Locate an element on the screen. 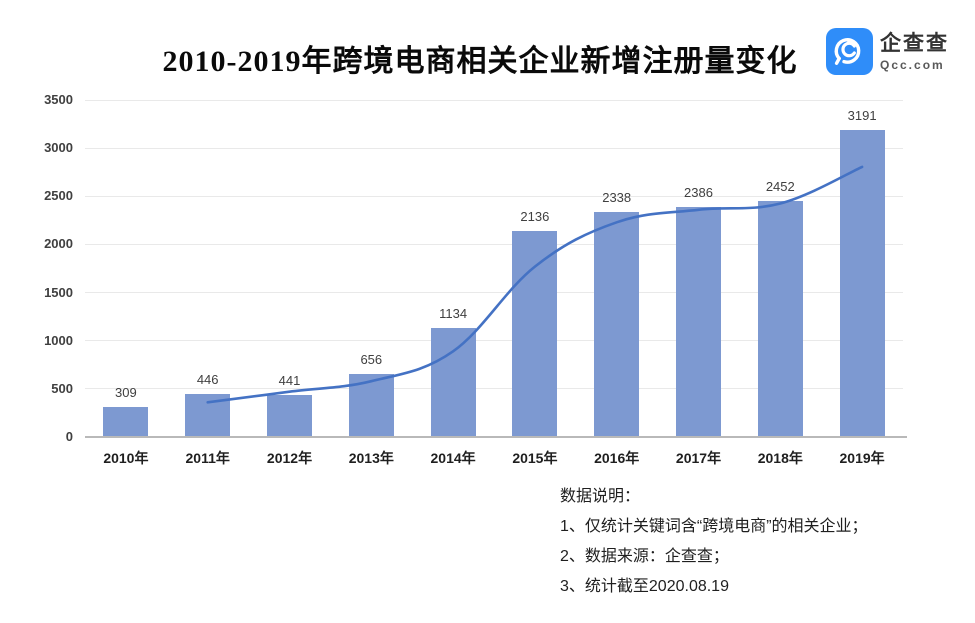  bar-2010年 is located at coordinates (126, 422).